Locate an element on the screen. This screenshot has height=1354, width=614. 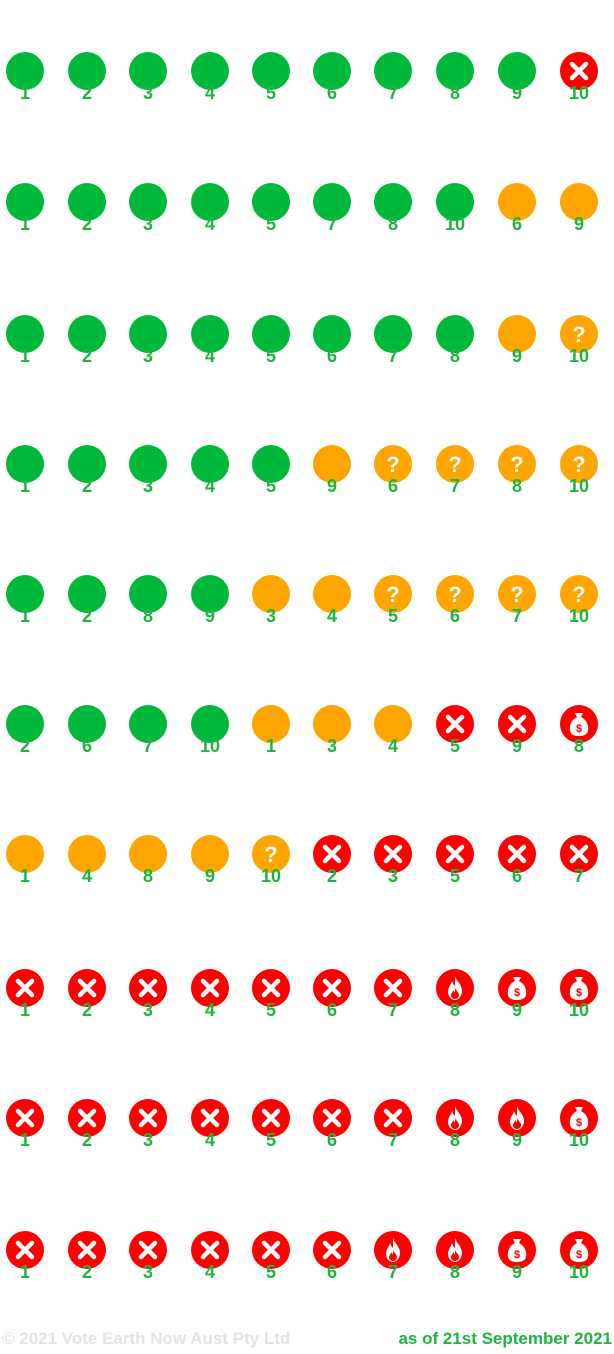
money-bag-icon: $ is located at coordinates (579, 1250).